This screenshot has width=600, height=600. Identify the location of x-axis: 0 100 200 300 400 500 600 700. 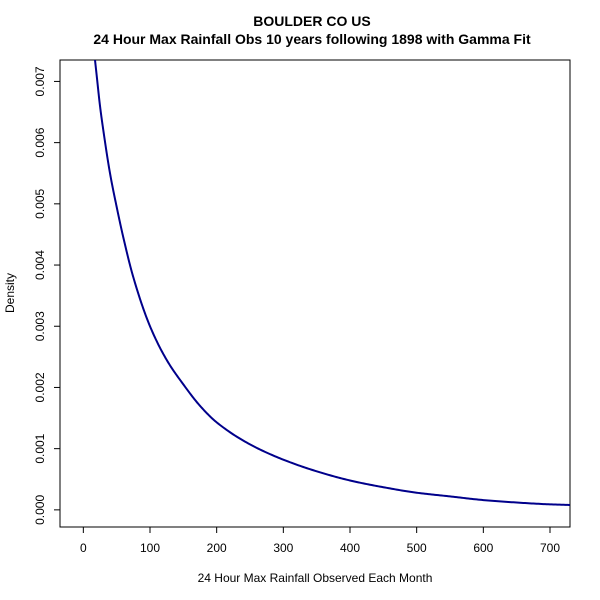
(320, 540).